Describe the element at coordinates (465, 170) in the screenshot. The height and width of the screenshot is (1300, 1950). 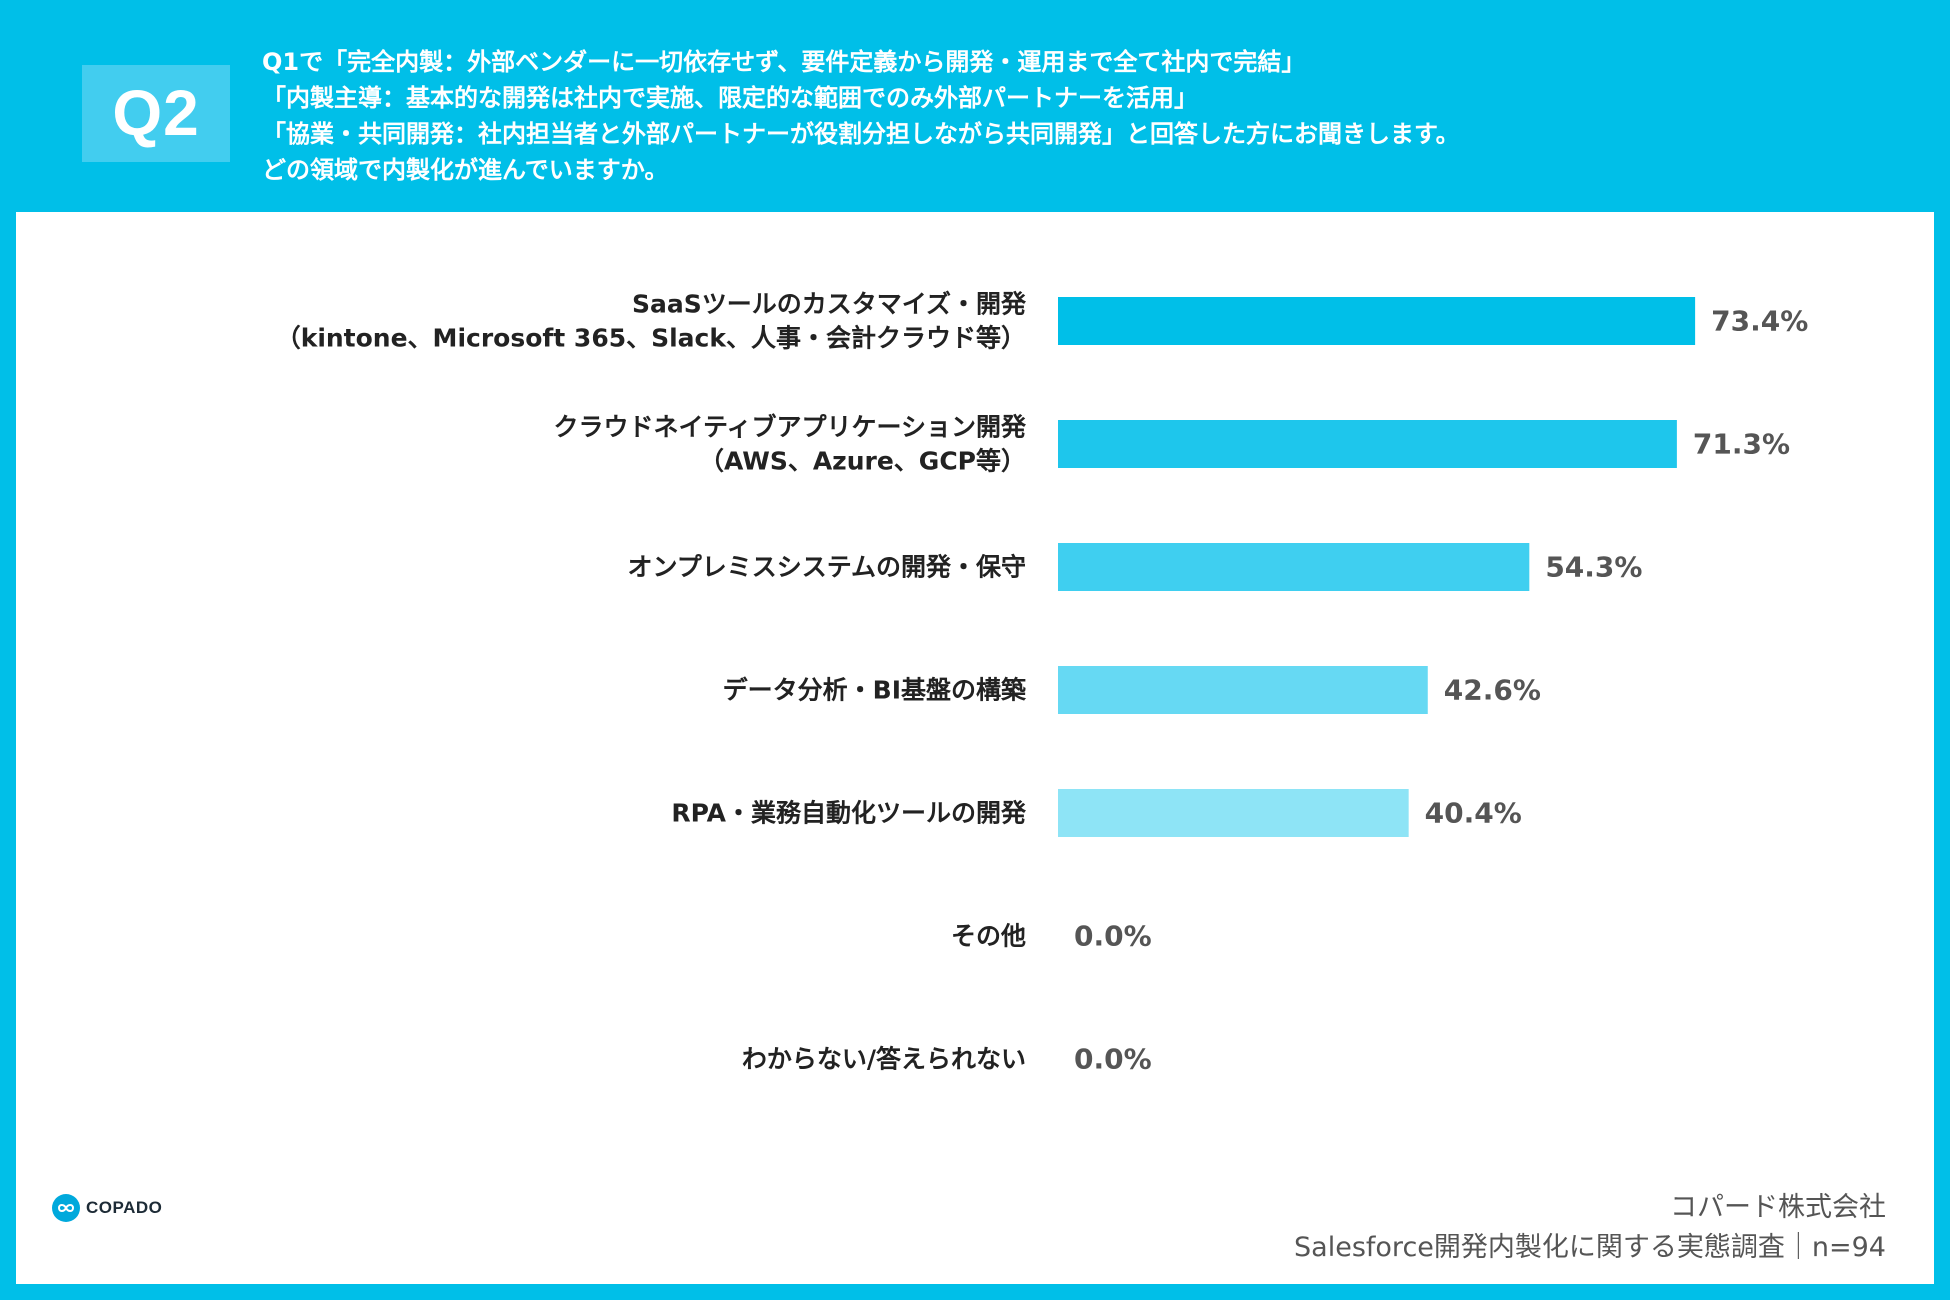
I see `question-line-4: どの領域で内製化が進んでいますか。` at that location.